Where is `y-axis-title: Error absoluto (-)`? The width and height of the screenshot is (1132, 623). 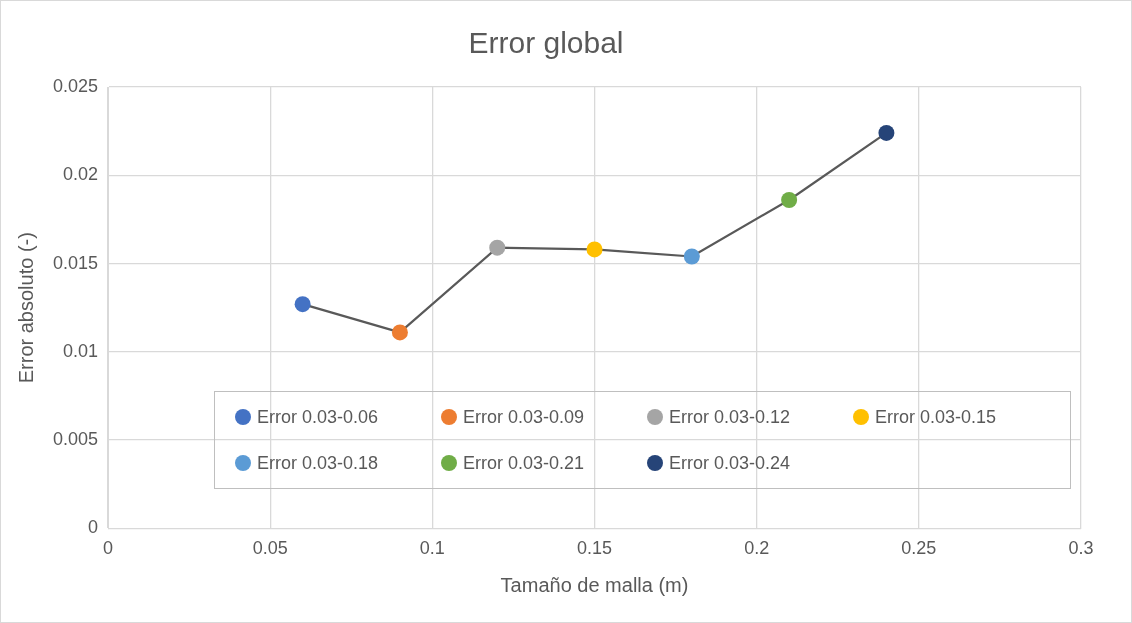
y-axis-title: Error absoluto (-) is located at coordinates (25, 308).